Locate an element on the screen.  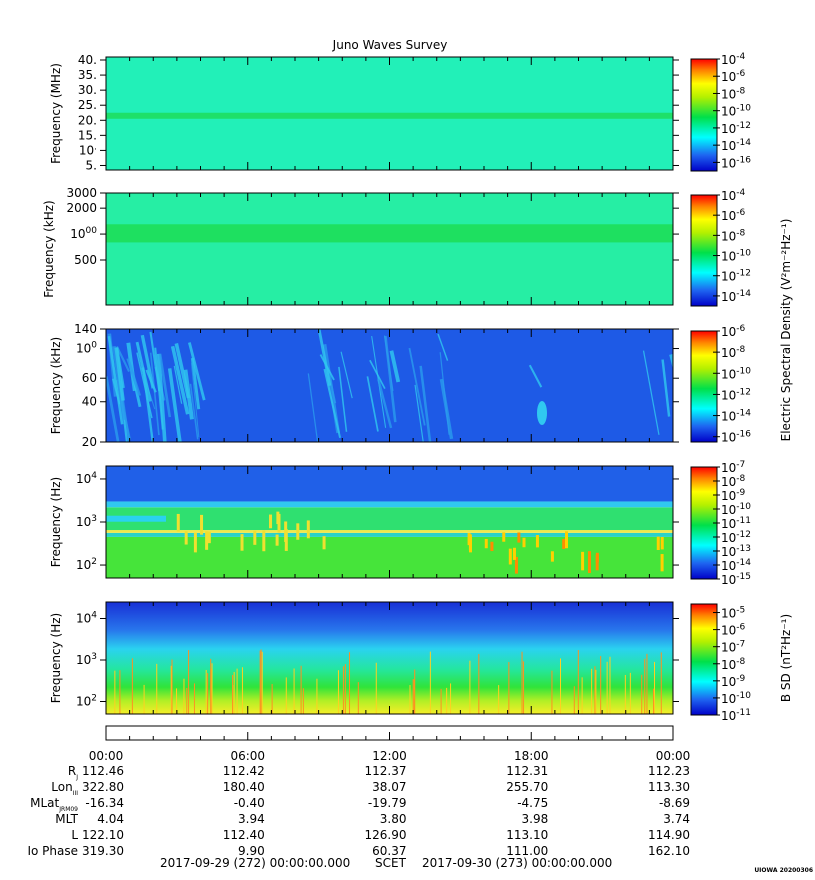
emission-blob is located at coordinates (542, 413).